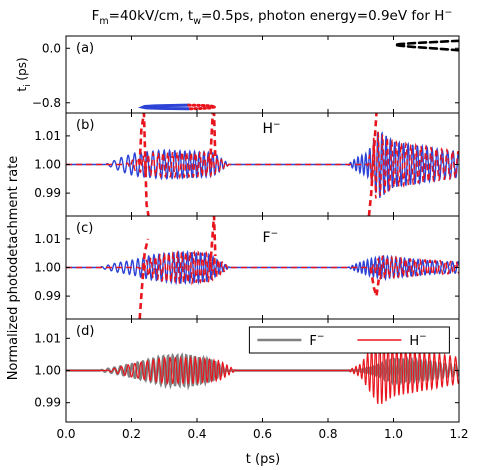 The width and height of the screenshot is (479, 470). I want to click on panel-annotation: H−, so click(272, 128).